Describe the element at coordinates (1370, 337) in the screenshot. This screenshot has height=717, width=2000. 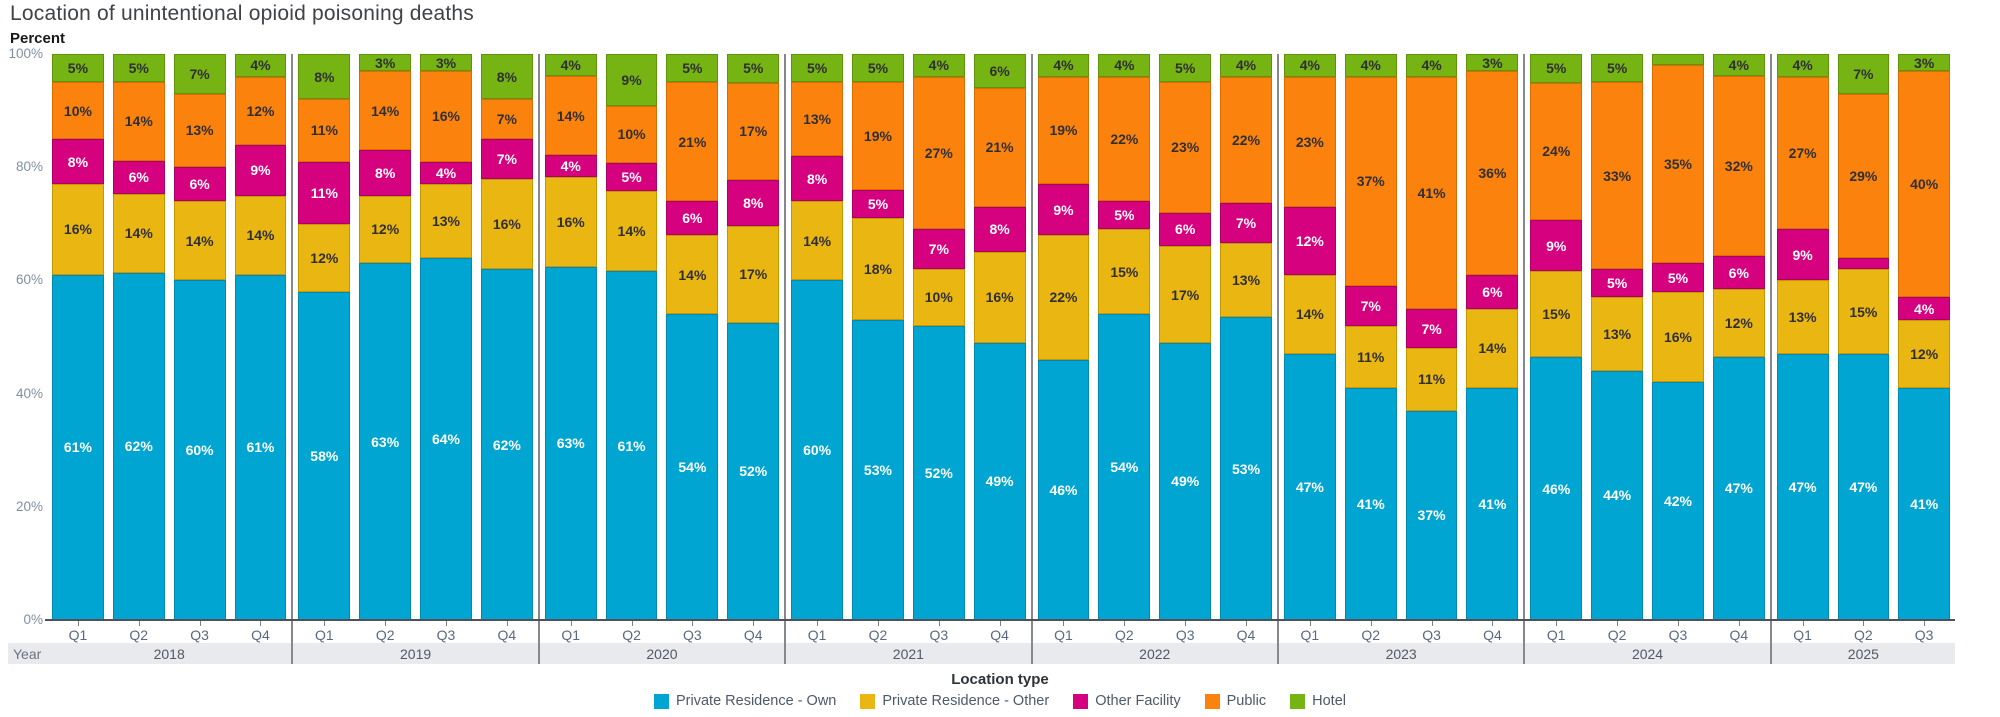
I see `stacked-bar-2023-Q2: 41% 11% 7% 37% 4%` at that location.